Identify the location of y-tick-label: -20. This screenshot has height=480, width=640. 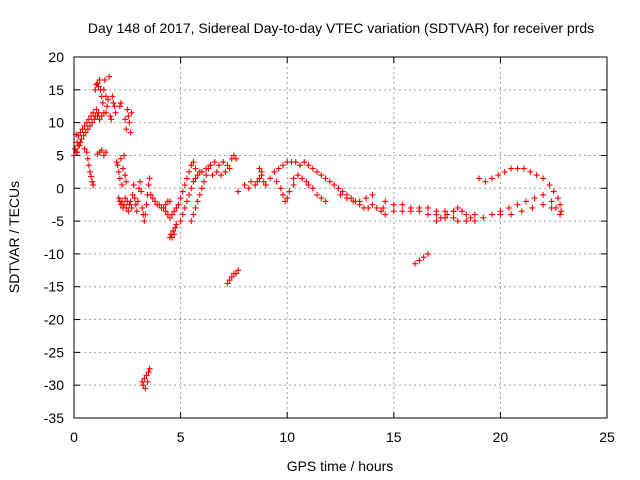
(54, 320).